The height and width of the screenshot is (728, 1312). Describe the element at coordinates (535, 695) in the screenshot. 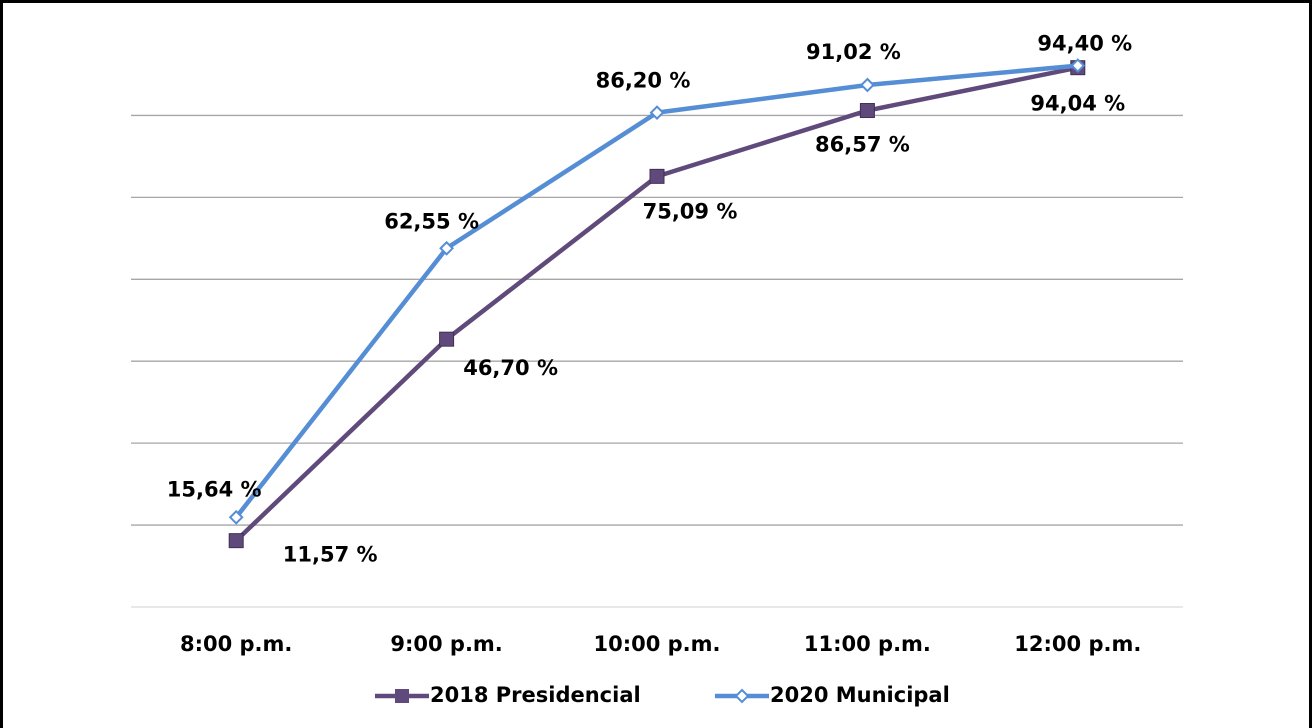

I see `legend-label: 2018 Presidencial` at that location.